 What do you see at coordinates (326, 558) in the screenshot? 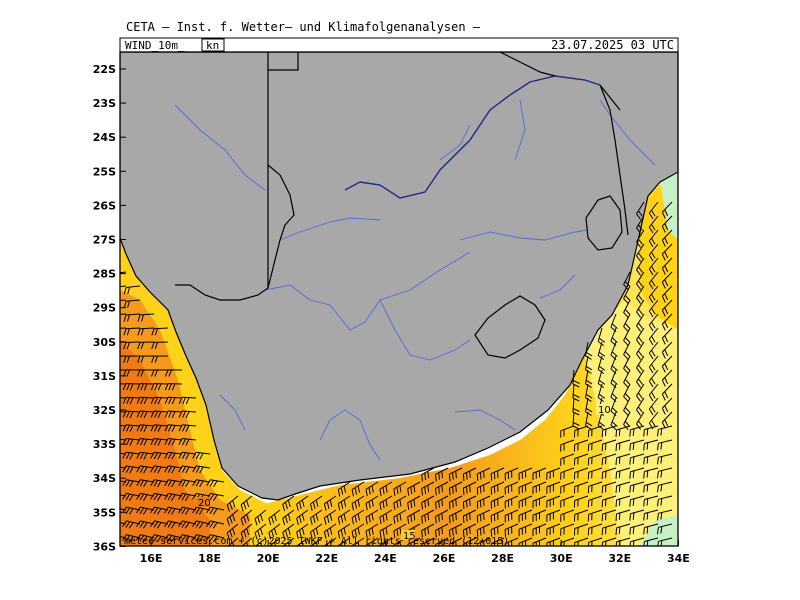
I see `lon-label-22e: 22E` at bounding box center [326, 558].